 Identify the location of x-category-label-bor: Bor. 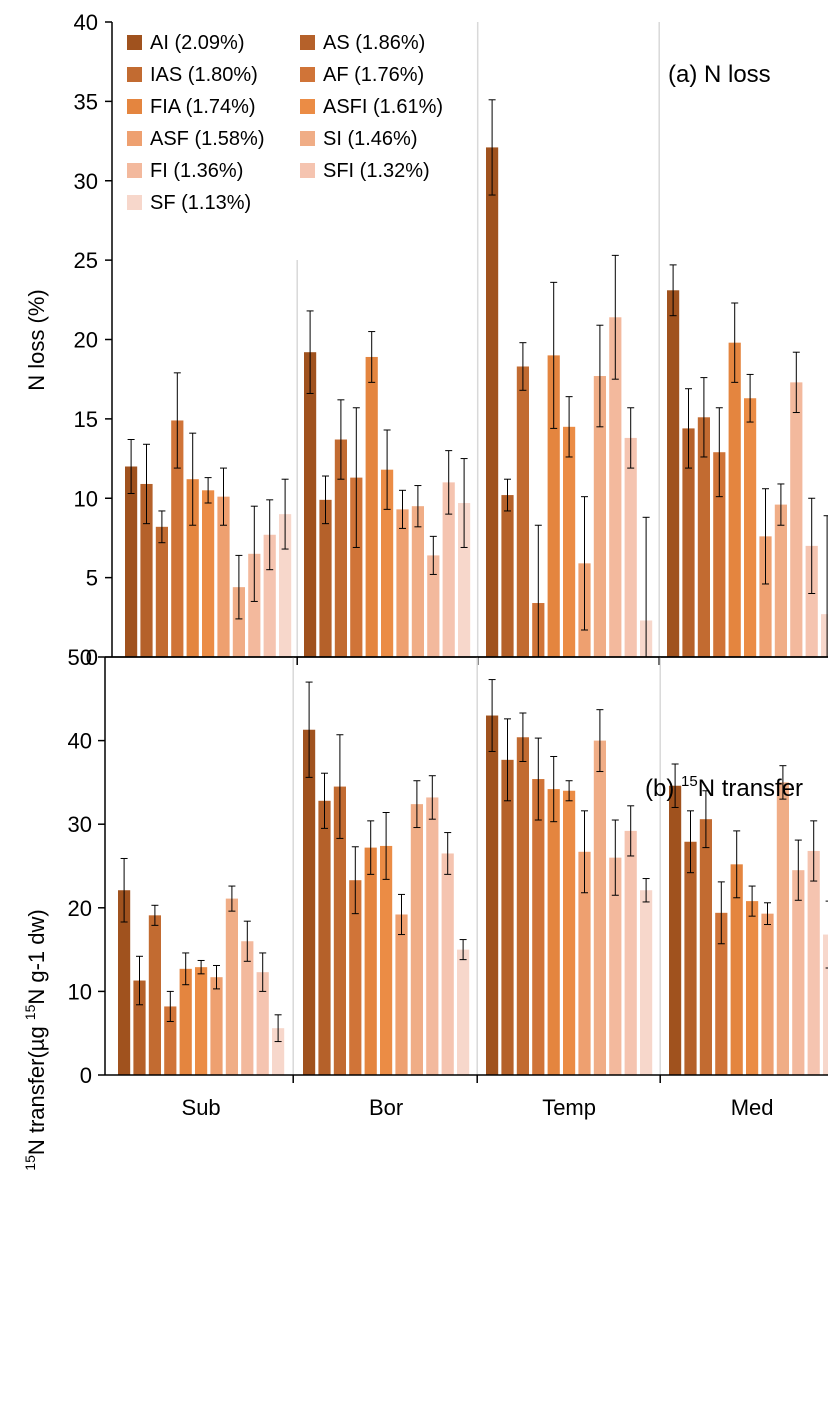
(386, 1107).